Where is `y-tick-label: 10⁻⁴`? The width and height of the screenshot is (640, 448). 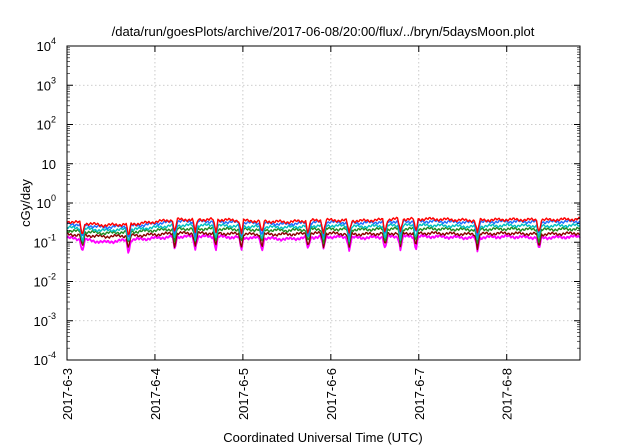 y-tick-label: 10⁻⁴ is located at coordinates (45, 359).